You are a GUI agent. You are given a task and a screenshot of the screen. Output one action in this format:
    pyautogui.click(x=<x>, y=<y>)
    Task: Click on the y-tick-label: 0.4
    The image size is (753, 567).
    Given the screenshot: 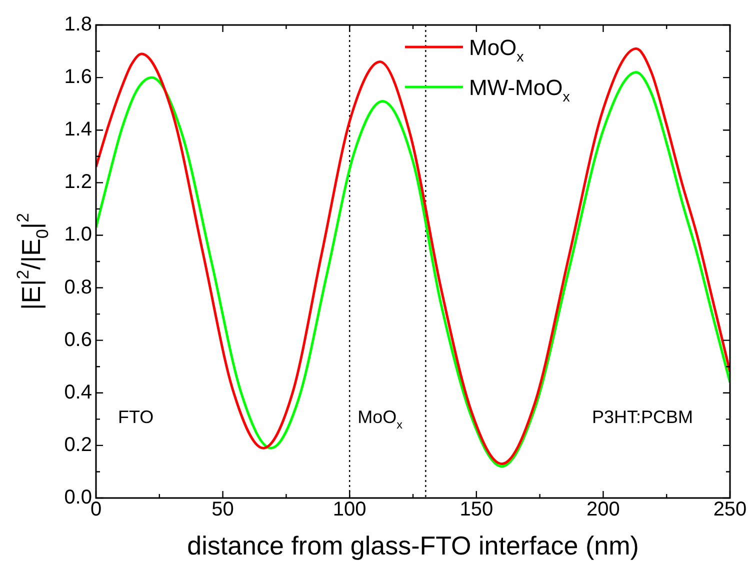 What is the action you would take?
    pyautogui.click(x=78, y=392)
    